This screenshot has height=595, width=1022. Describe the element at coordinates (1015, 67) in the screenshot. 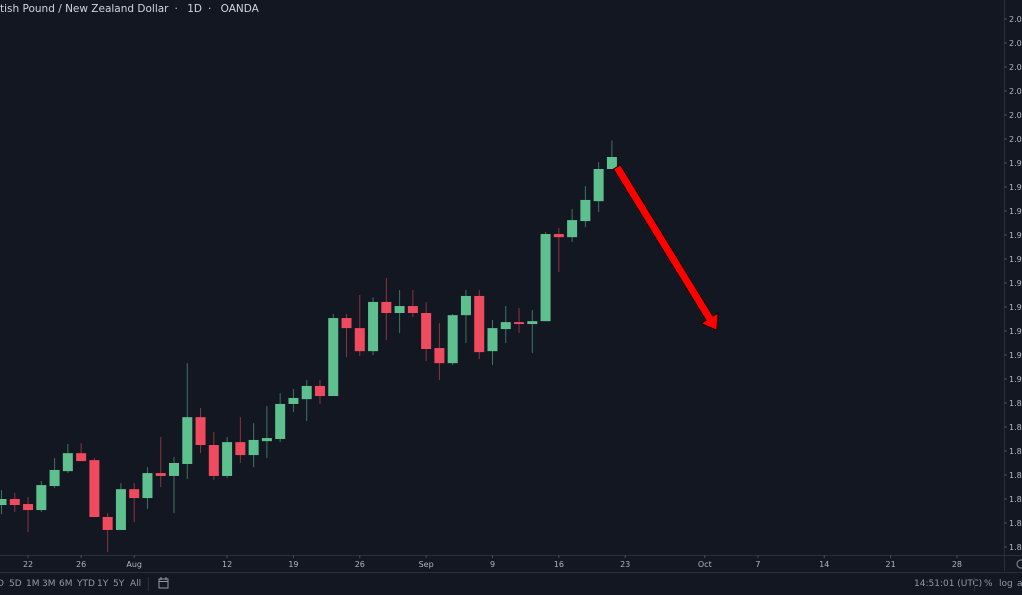

I see `y-tick-label: 2.03` at that location.